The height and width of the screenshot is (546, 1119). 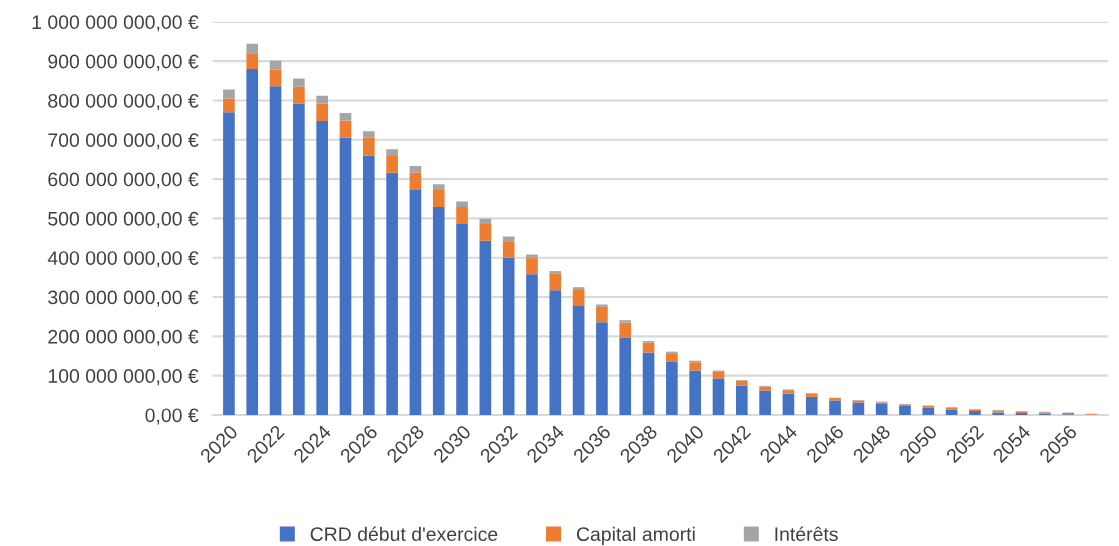 What do you see at coordinates (123, 101) in the screenshot?
I see `y-tick-label: 800 000 000,00 €` at bounding box center [123, 101].